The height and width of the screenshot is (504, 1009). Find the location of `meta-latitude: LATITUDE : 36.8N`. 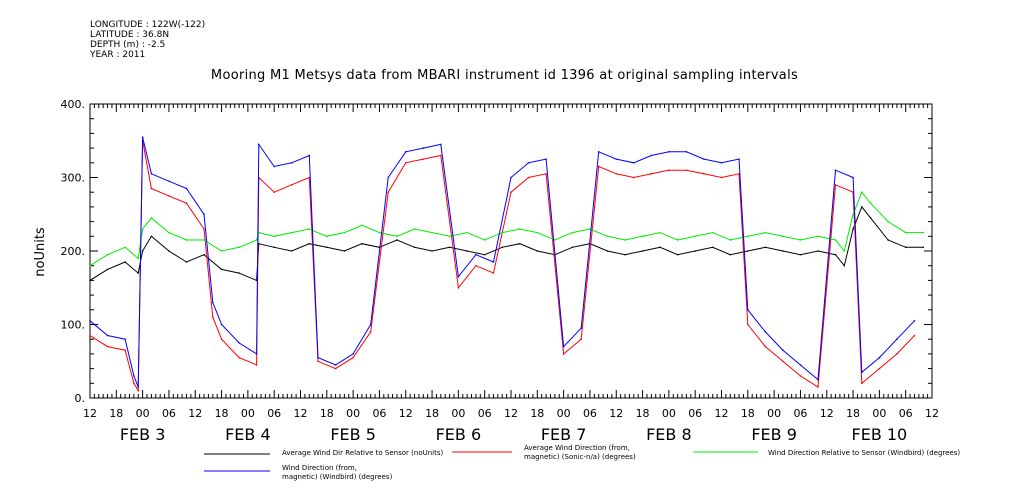

meta-latitude: LATITUDE : 36.8N is located at coordinates (130, 35).